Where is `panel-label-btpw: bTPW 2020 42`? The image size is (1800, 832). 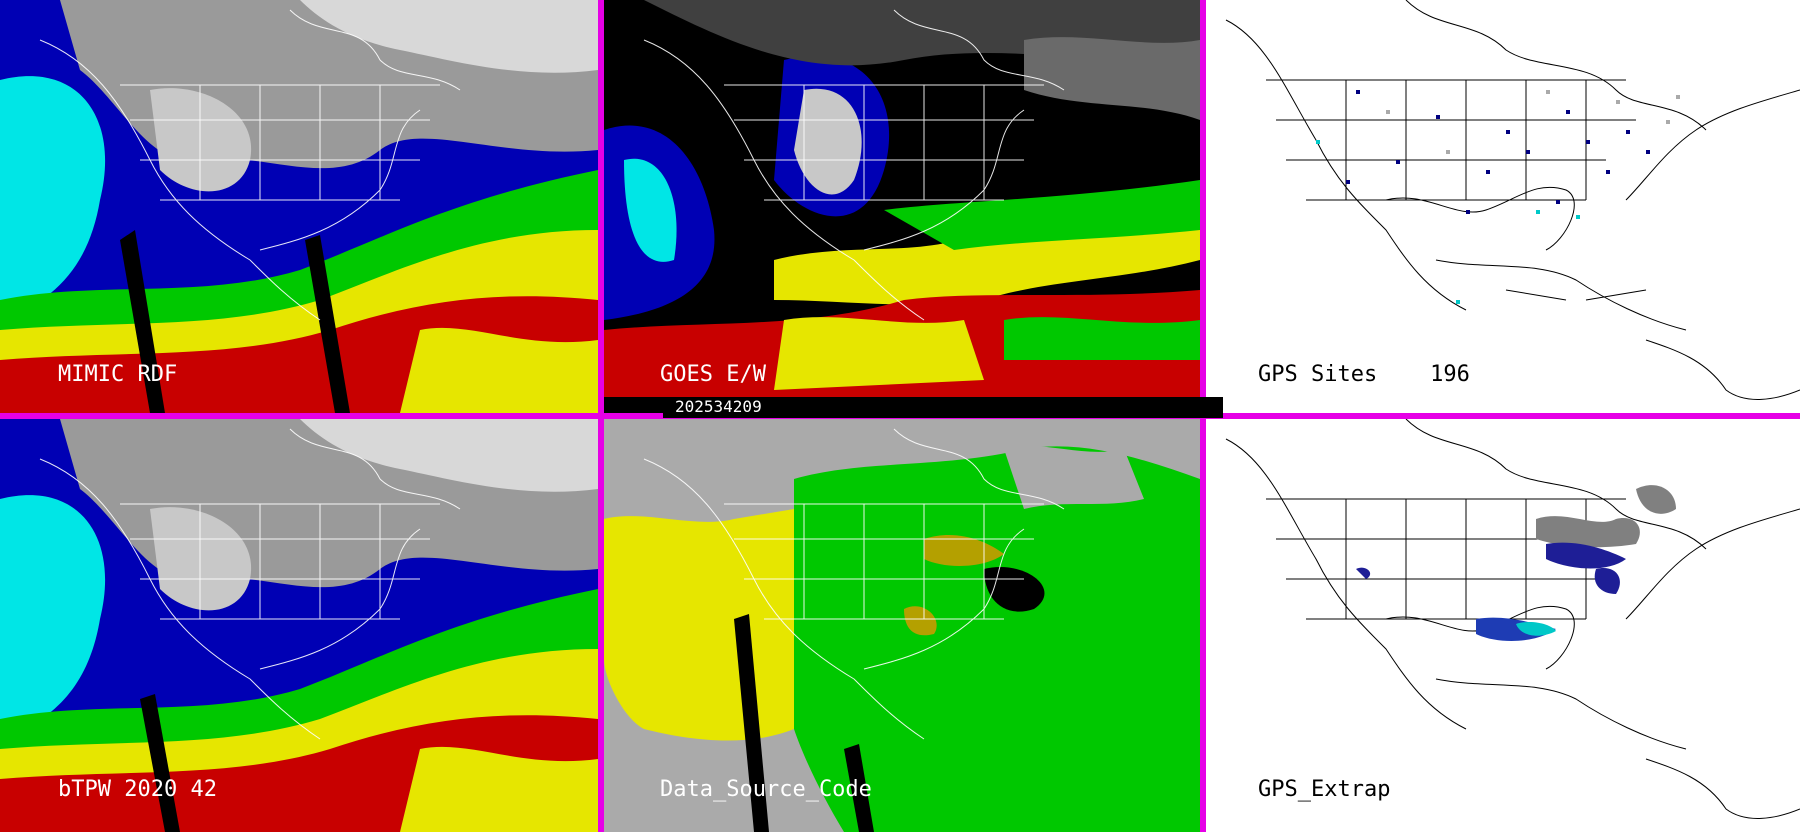 panel-label-btpw: bTPW 2020 42 is located at coordinates (137, 789).